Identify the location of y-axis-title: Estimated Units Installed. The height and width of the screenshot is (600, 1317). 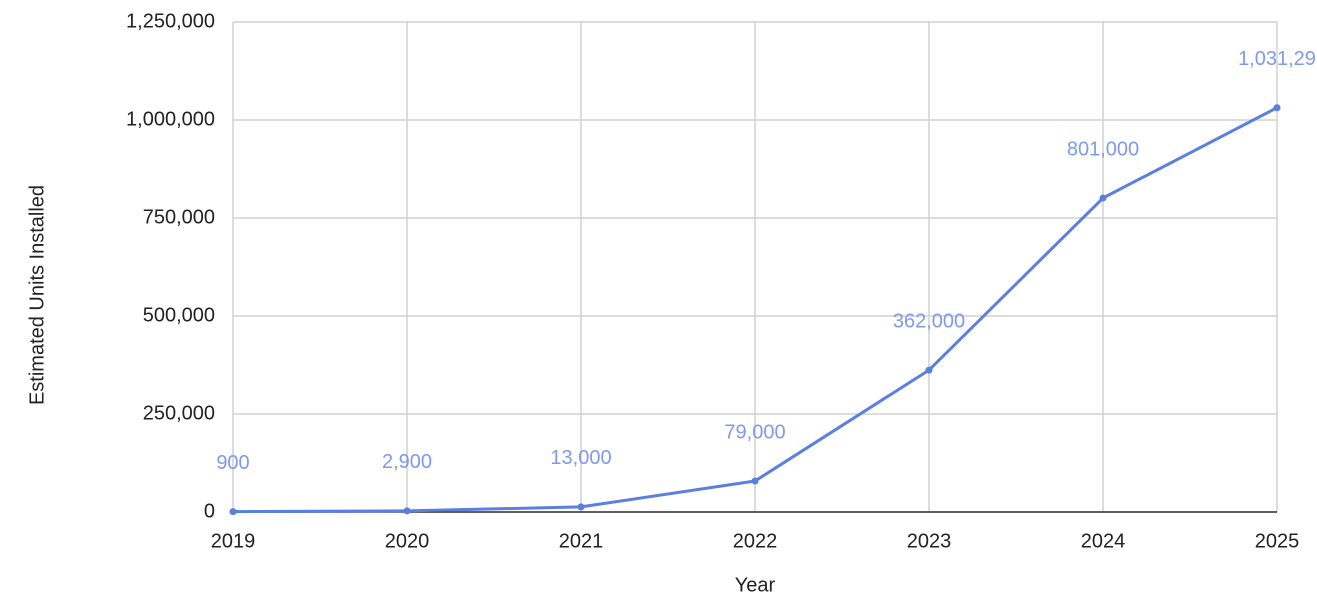
(37, 295).